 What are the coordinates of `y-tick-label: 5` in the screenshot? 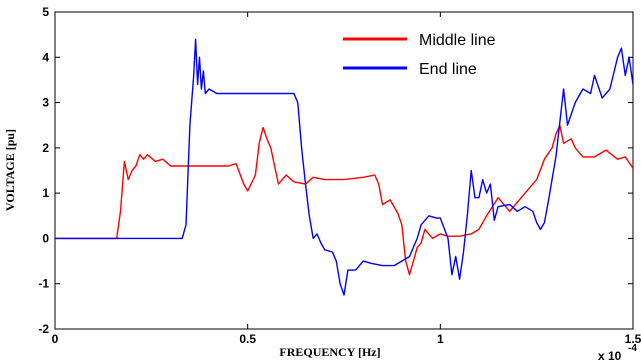 It's located at (45, 12).